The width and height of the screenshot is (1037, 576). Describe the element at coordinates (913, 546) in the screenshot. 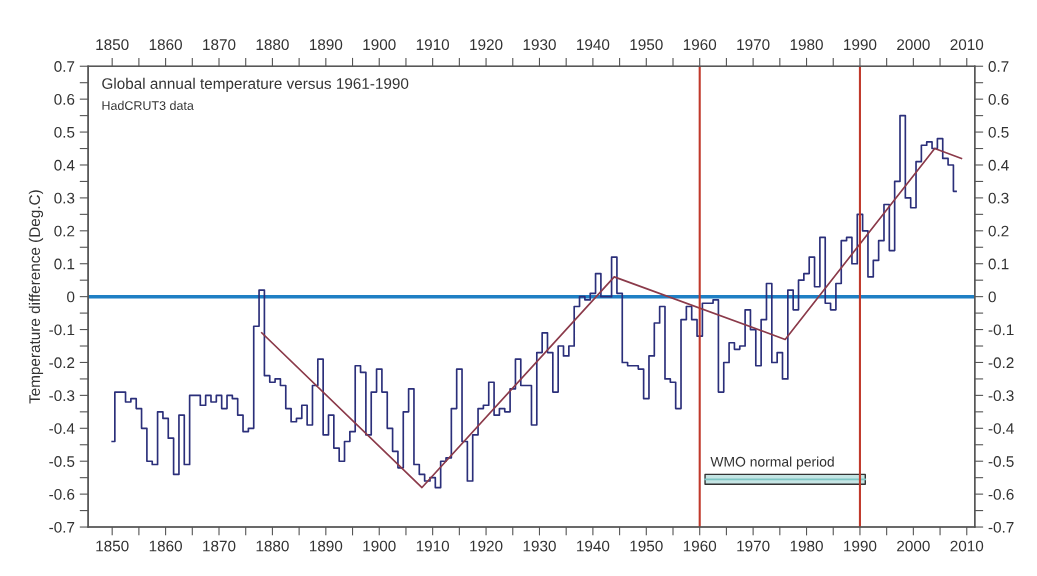

I see `x-tick-label: 2000` at that location.